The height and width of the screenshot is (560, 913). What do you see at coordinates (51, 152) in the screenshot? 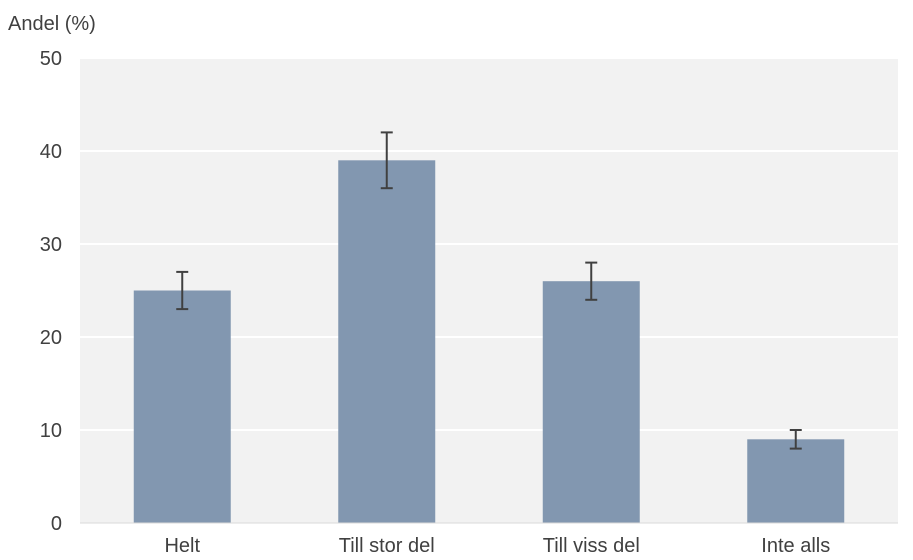
I see `y-tick-label: 40` at bounding box center [51, 152].